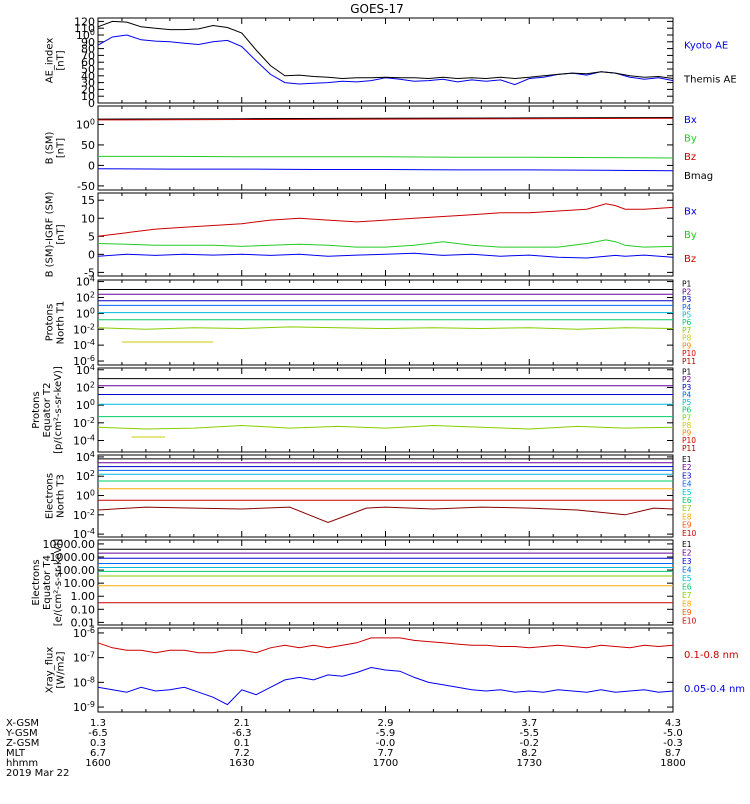 This screenshot has width=750, height=804. What do you see at coordinates (687, 425) in the screenshot?
I see `legend-label: P8` at bounding box center [687, 425].